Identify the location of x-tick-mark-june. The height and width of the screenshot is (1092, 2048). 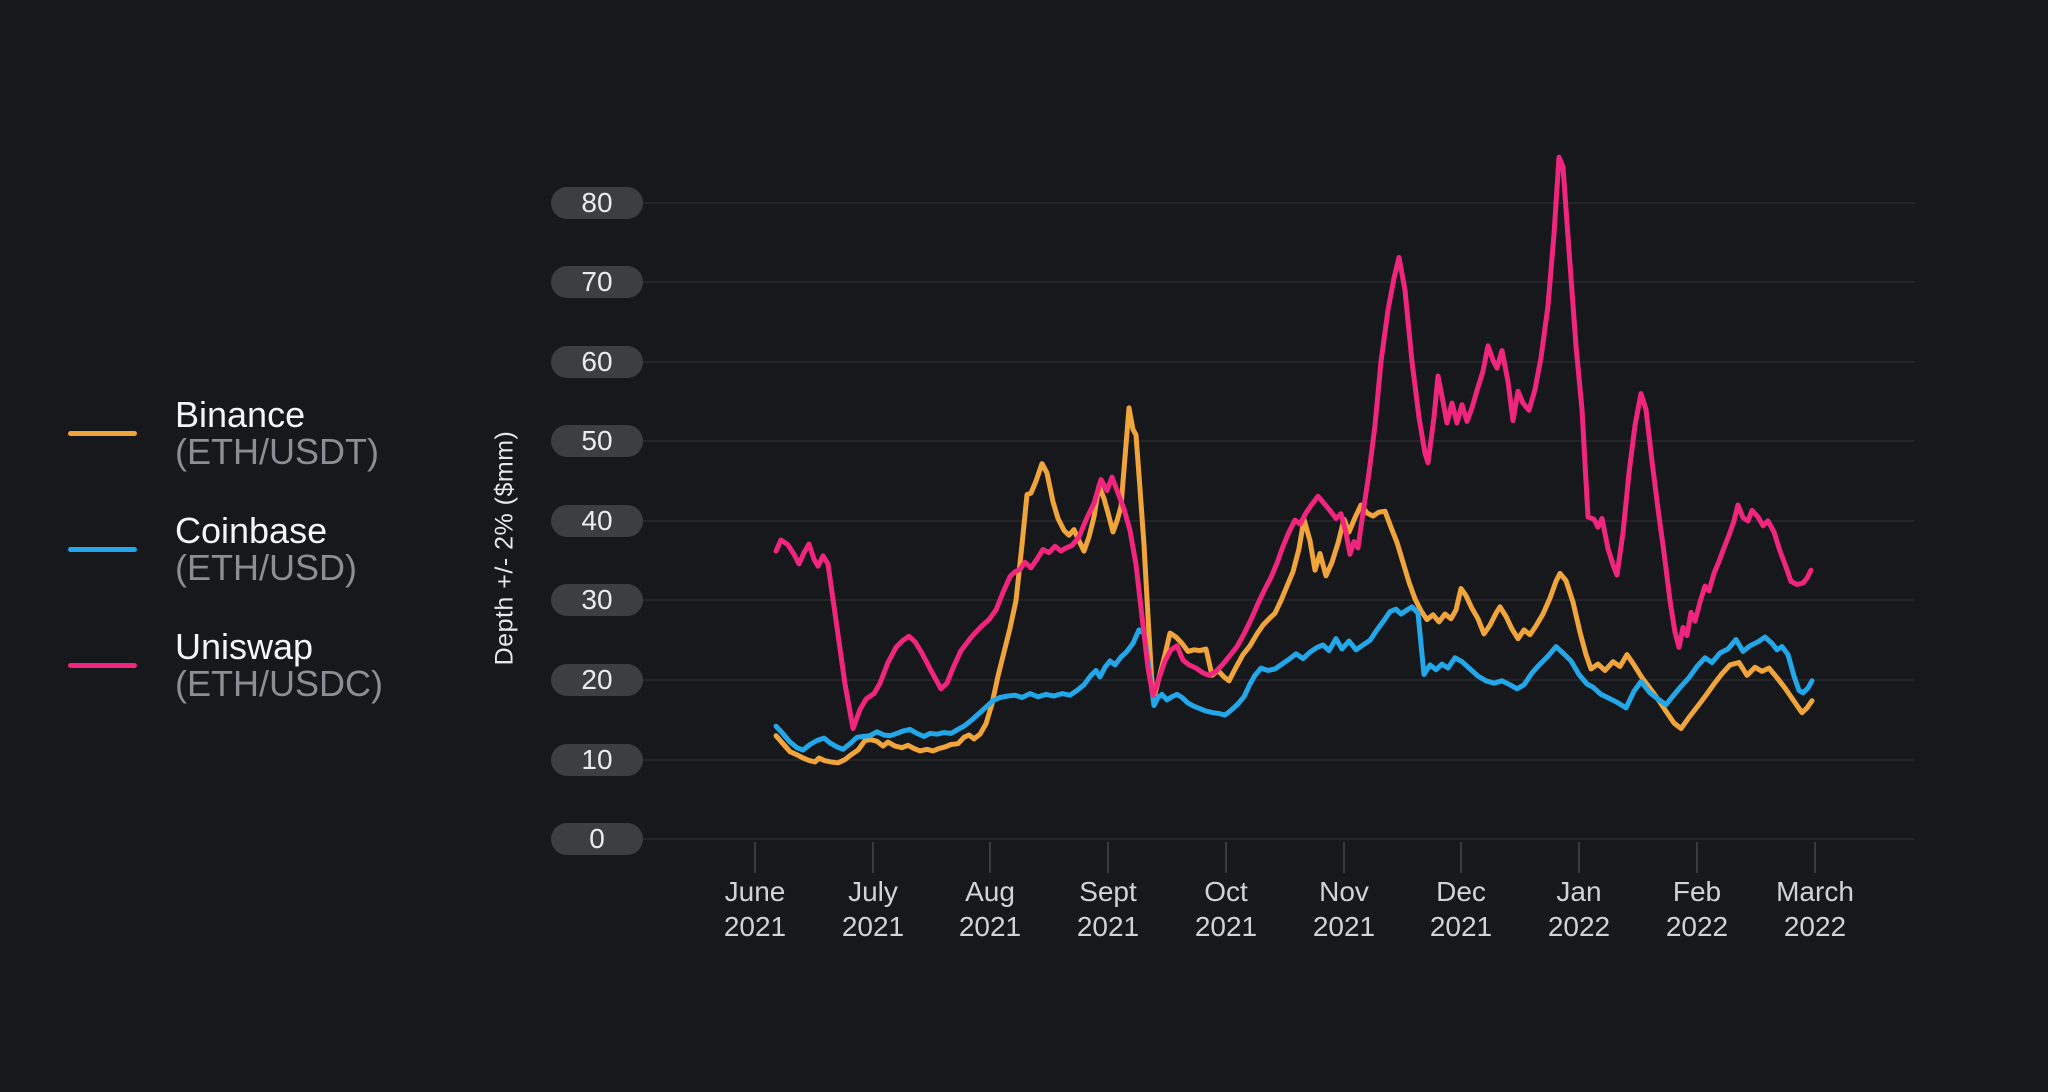
(755, 857).